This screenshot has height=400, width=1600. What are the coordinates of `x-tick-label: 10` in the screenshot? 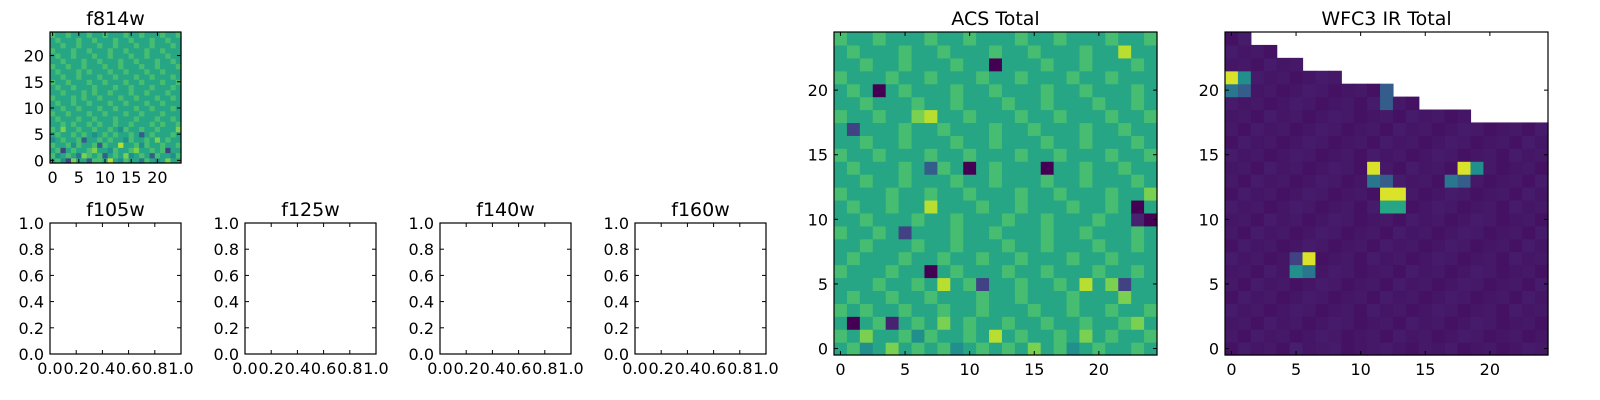 It's located at (105, 177).